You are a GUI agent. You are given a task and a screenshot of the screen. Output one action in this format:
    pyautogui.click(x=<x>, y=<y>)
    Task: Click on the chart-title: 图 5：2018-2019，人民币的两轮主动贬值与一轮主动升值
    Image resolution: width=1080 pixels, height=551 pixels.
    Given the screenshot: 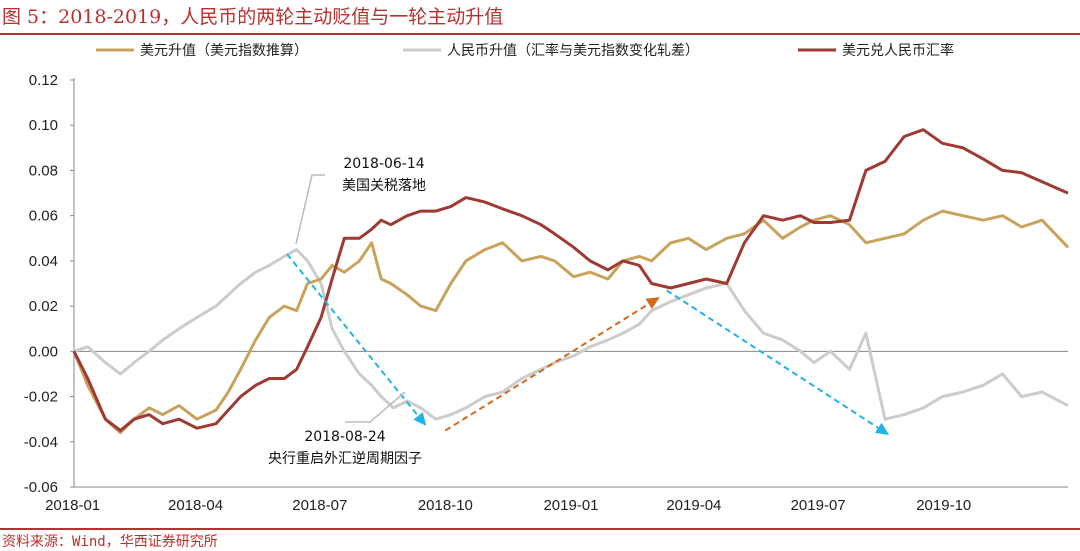 What is the action you would take?
    pyautogui.click(x=253, y=17)
    